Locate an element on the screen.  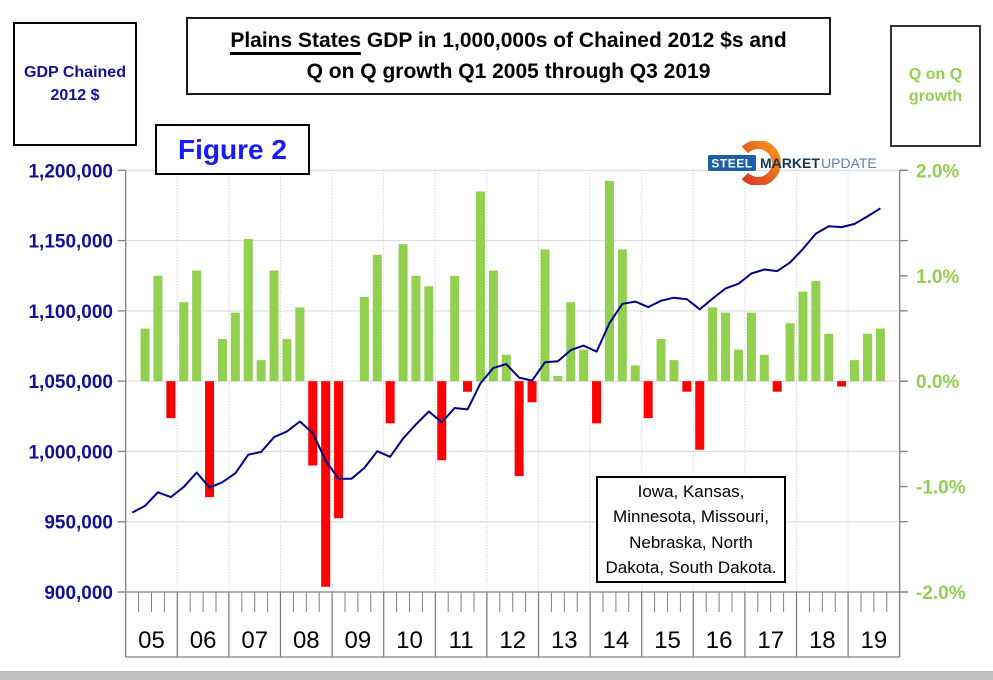
states-note-line: Minnesota, Missouri, is located at coordinates (691, 516).